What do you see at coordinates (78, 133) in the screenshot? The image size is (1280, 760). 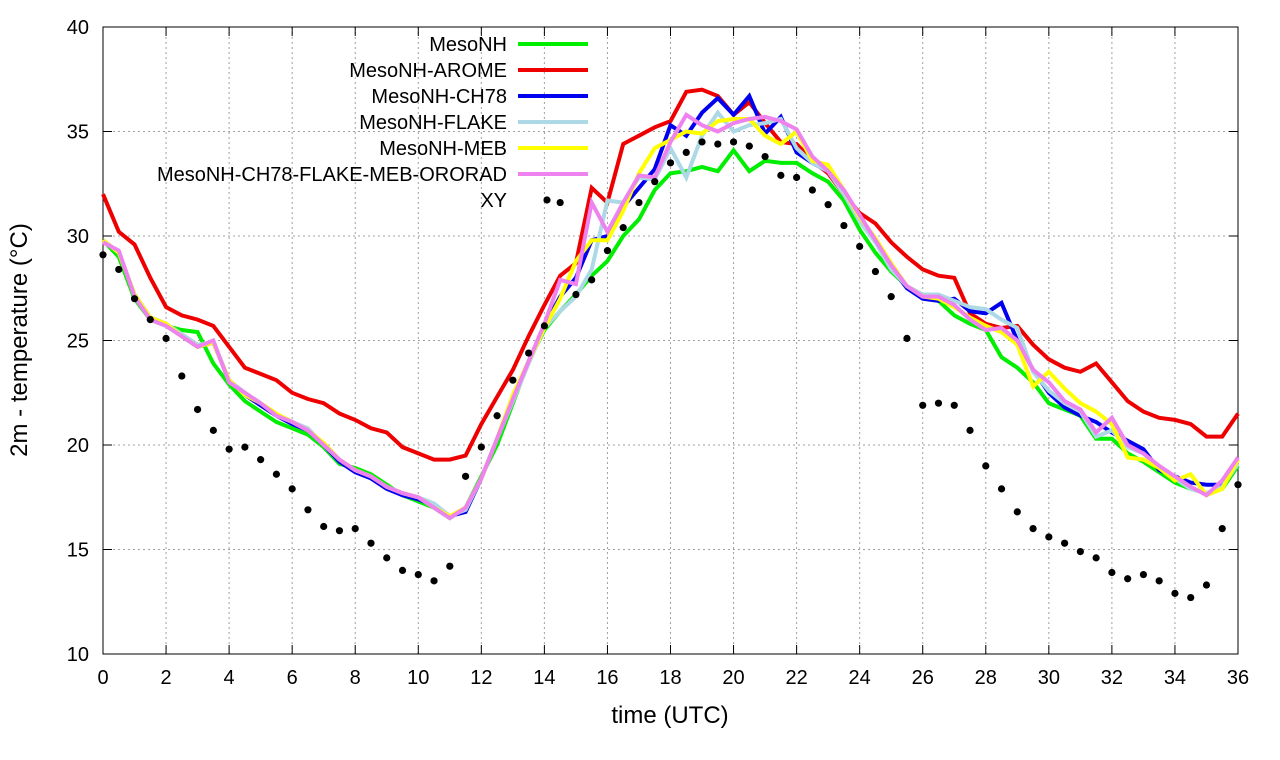 I see `y-tick-label: 35` at bounding box center [78, 133].